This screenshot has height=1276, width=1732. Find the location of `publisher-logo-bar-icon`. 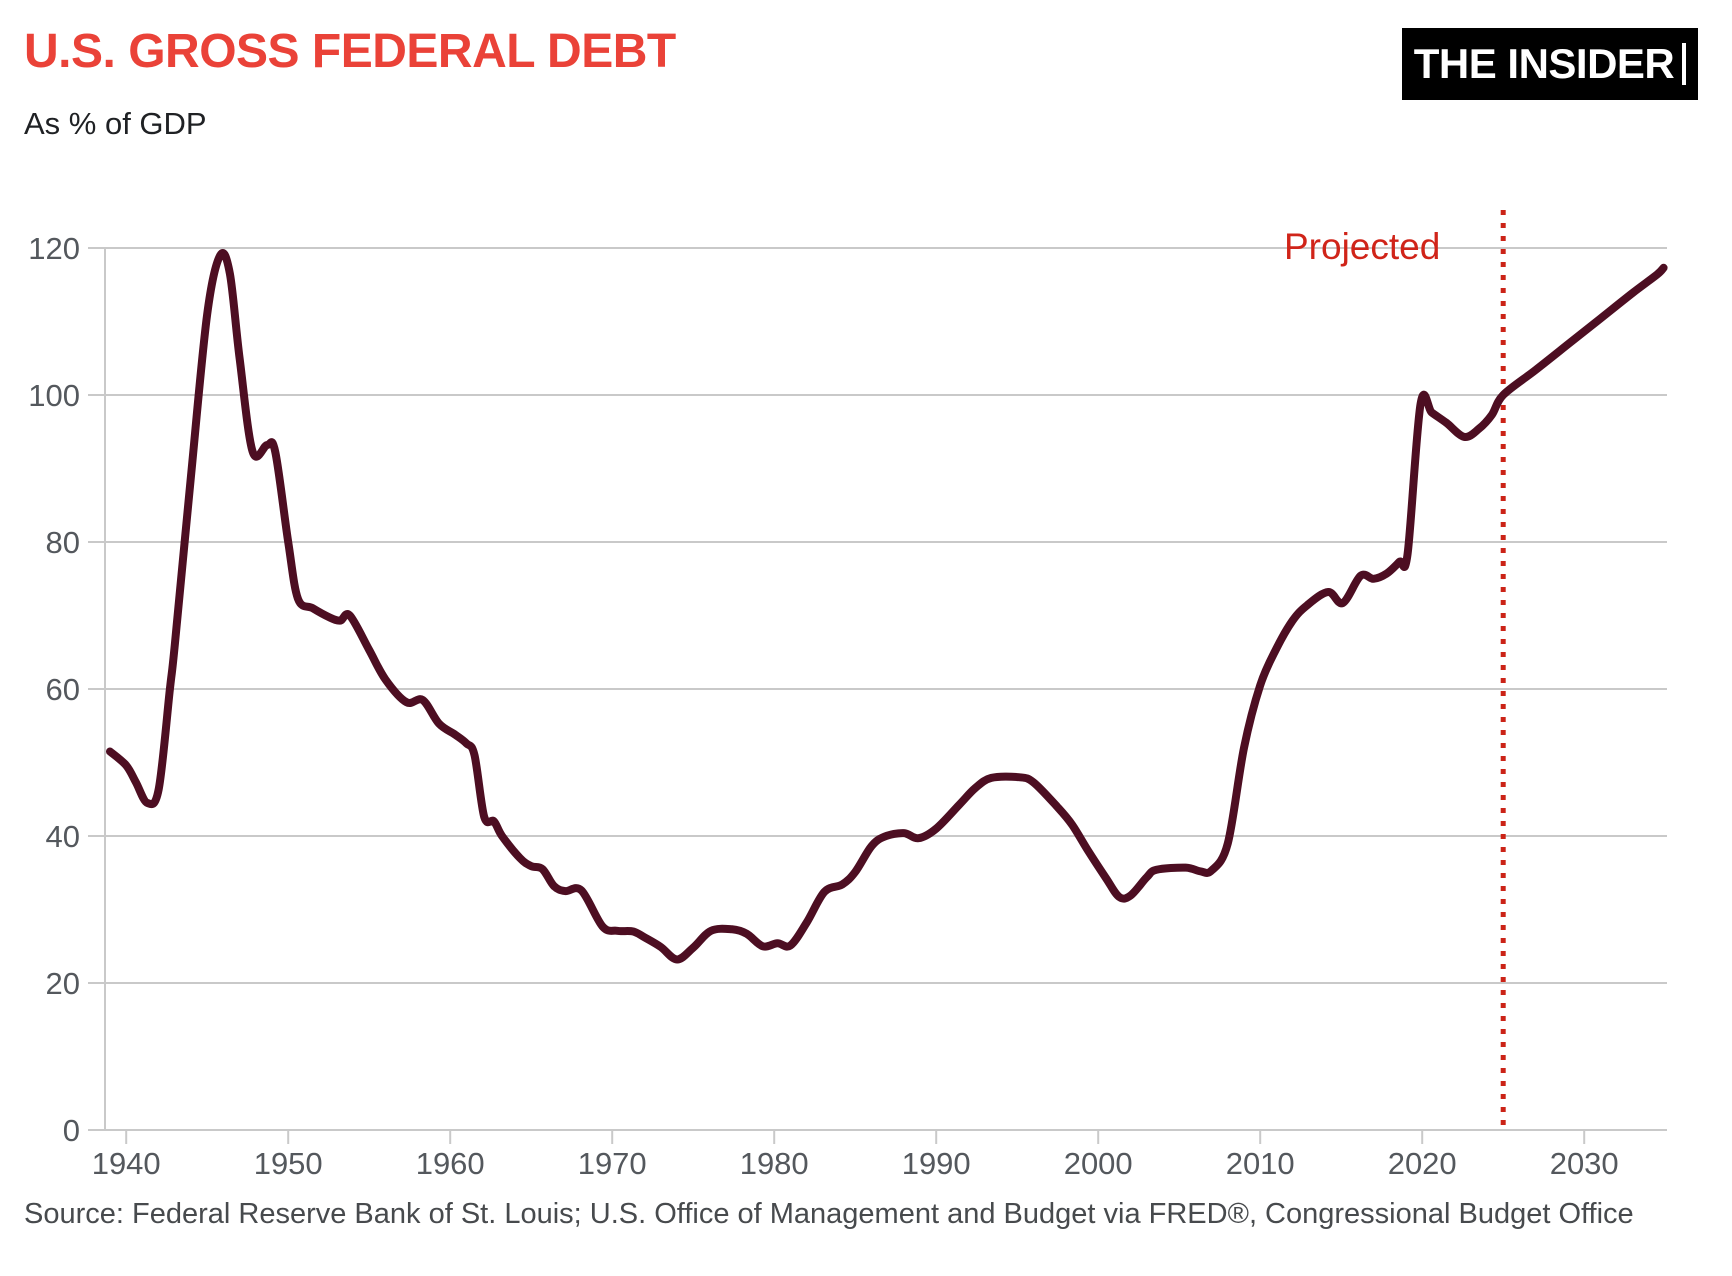

publisher-logo-bar-icon is located at coordinates (1684, 64).